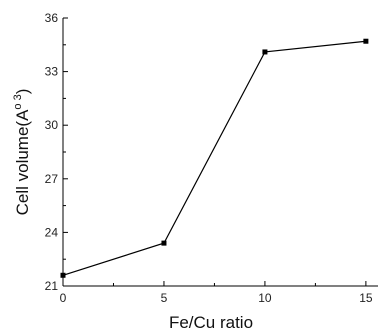  Describe the element at coordinates (366, 298) in the screenshot. I see `x-tick-label: 15` at that location.